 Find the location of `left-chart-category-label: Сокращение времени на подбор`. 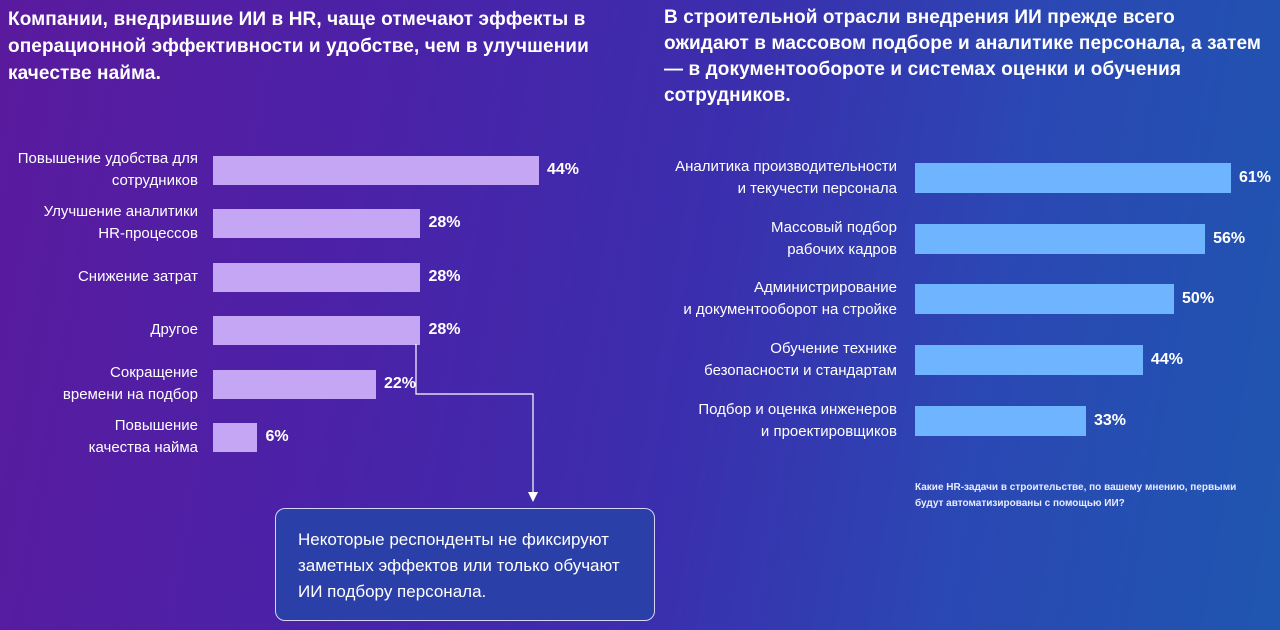

left-chart-category-label: Сокращение времени на подбор is located at coordinates (130, 383).